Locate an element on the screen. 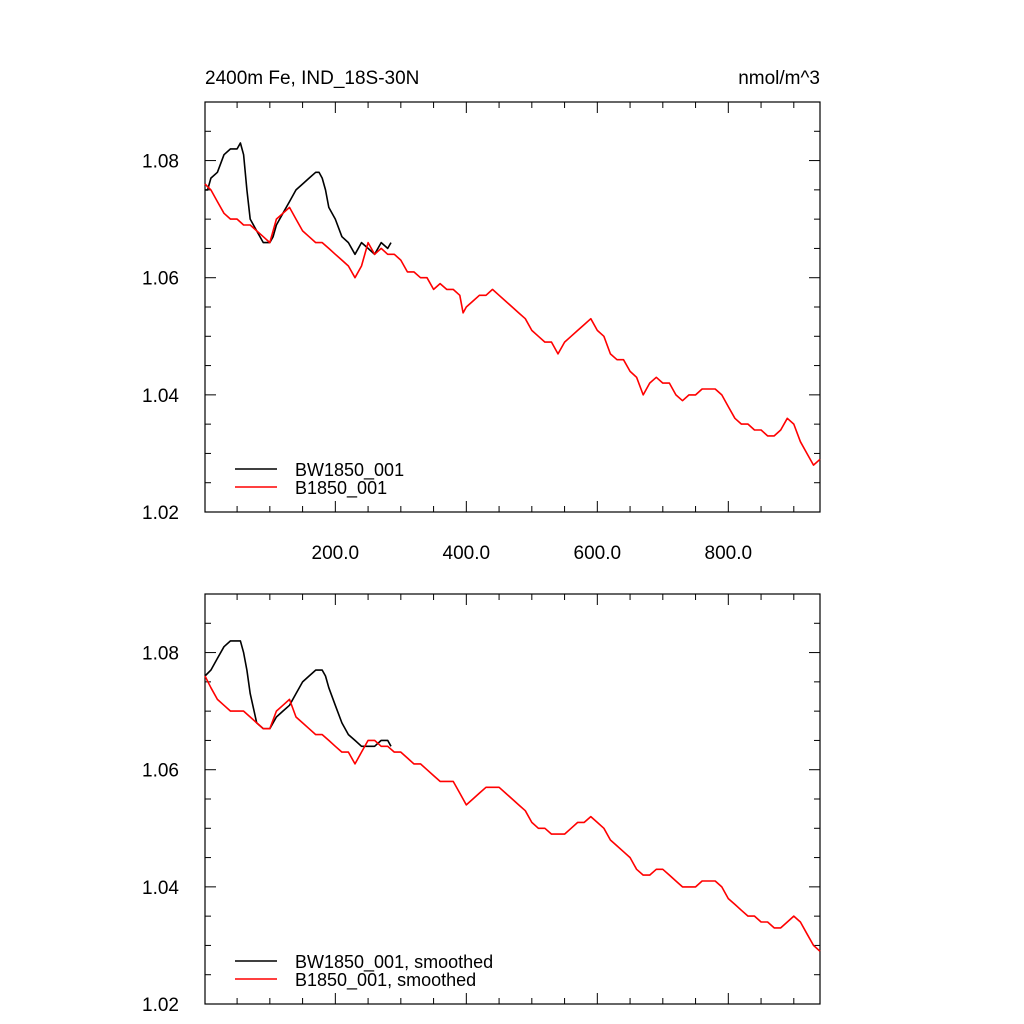 The width and height of the screenshot is (1024, 1024). legend-label: B1850_001, smoothed is located at coordinates (385, 980).